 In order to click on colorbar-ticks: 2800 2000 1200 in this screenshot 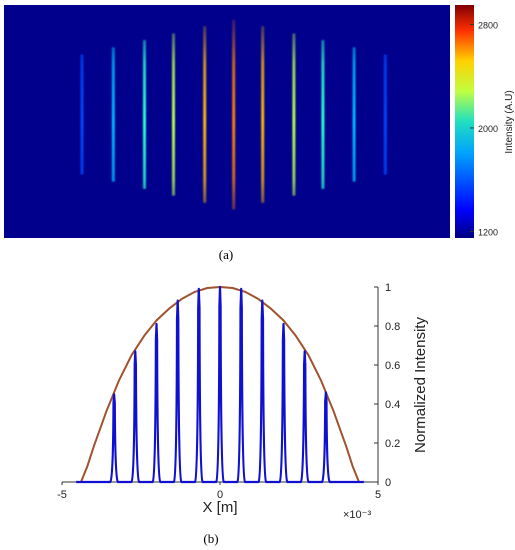, I will do `click(484, 129)`.